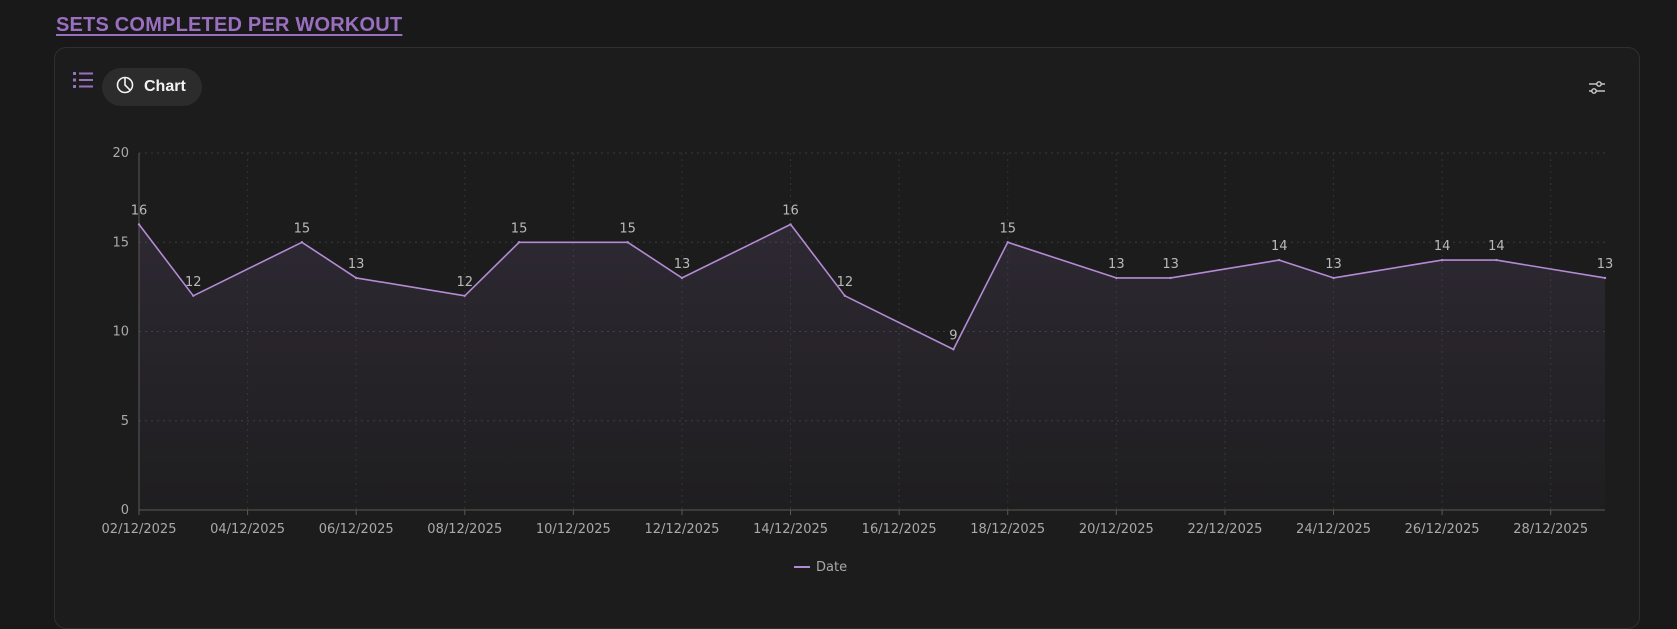 The image size is (1677, 629). I want to click on data-label: 9, so click(953, 335).